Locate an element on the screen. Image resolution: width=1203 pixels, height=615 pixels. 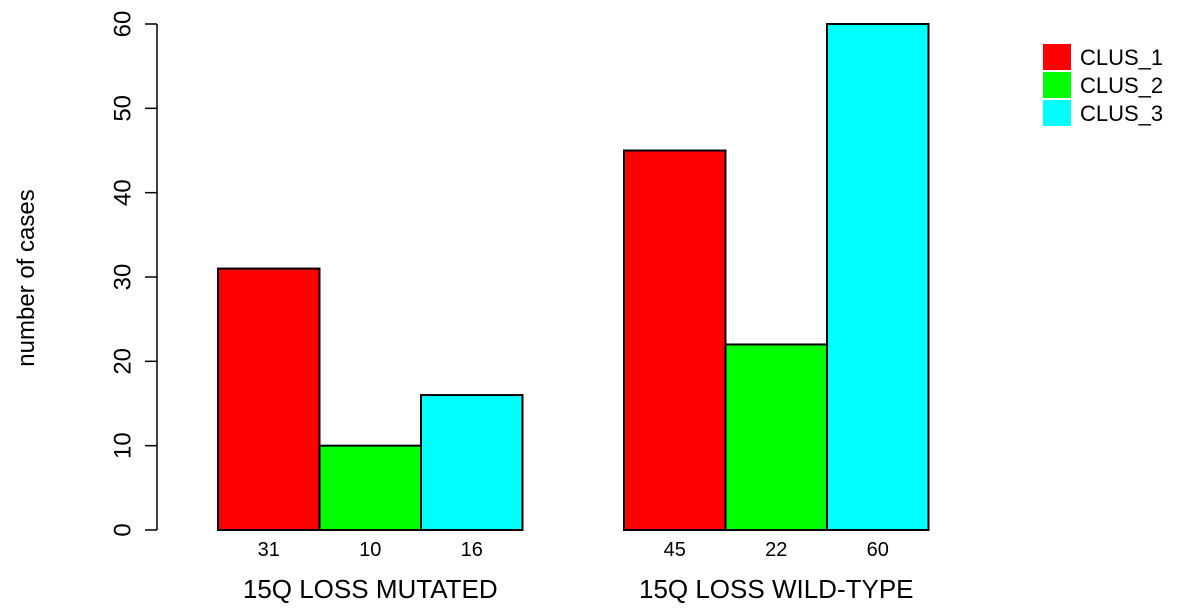
bar-count-label: 16 is located at coordinates (472, 550).